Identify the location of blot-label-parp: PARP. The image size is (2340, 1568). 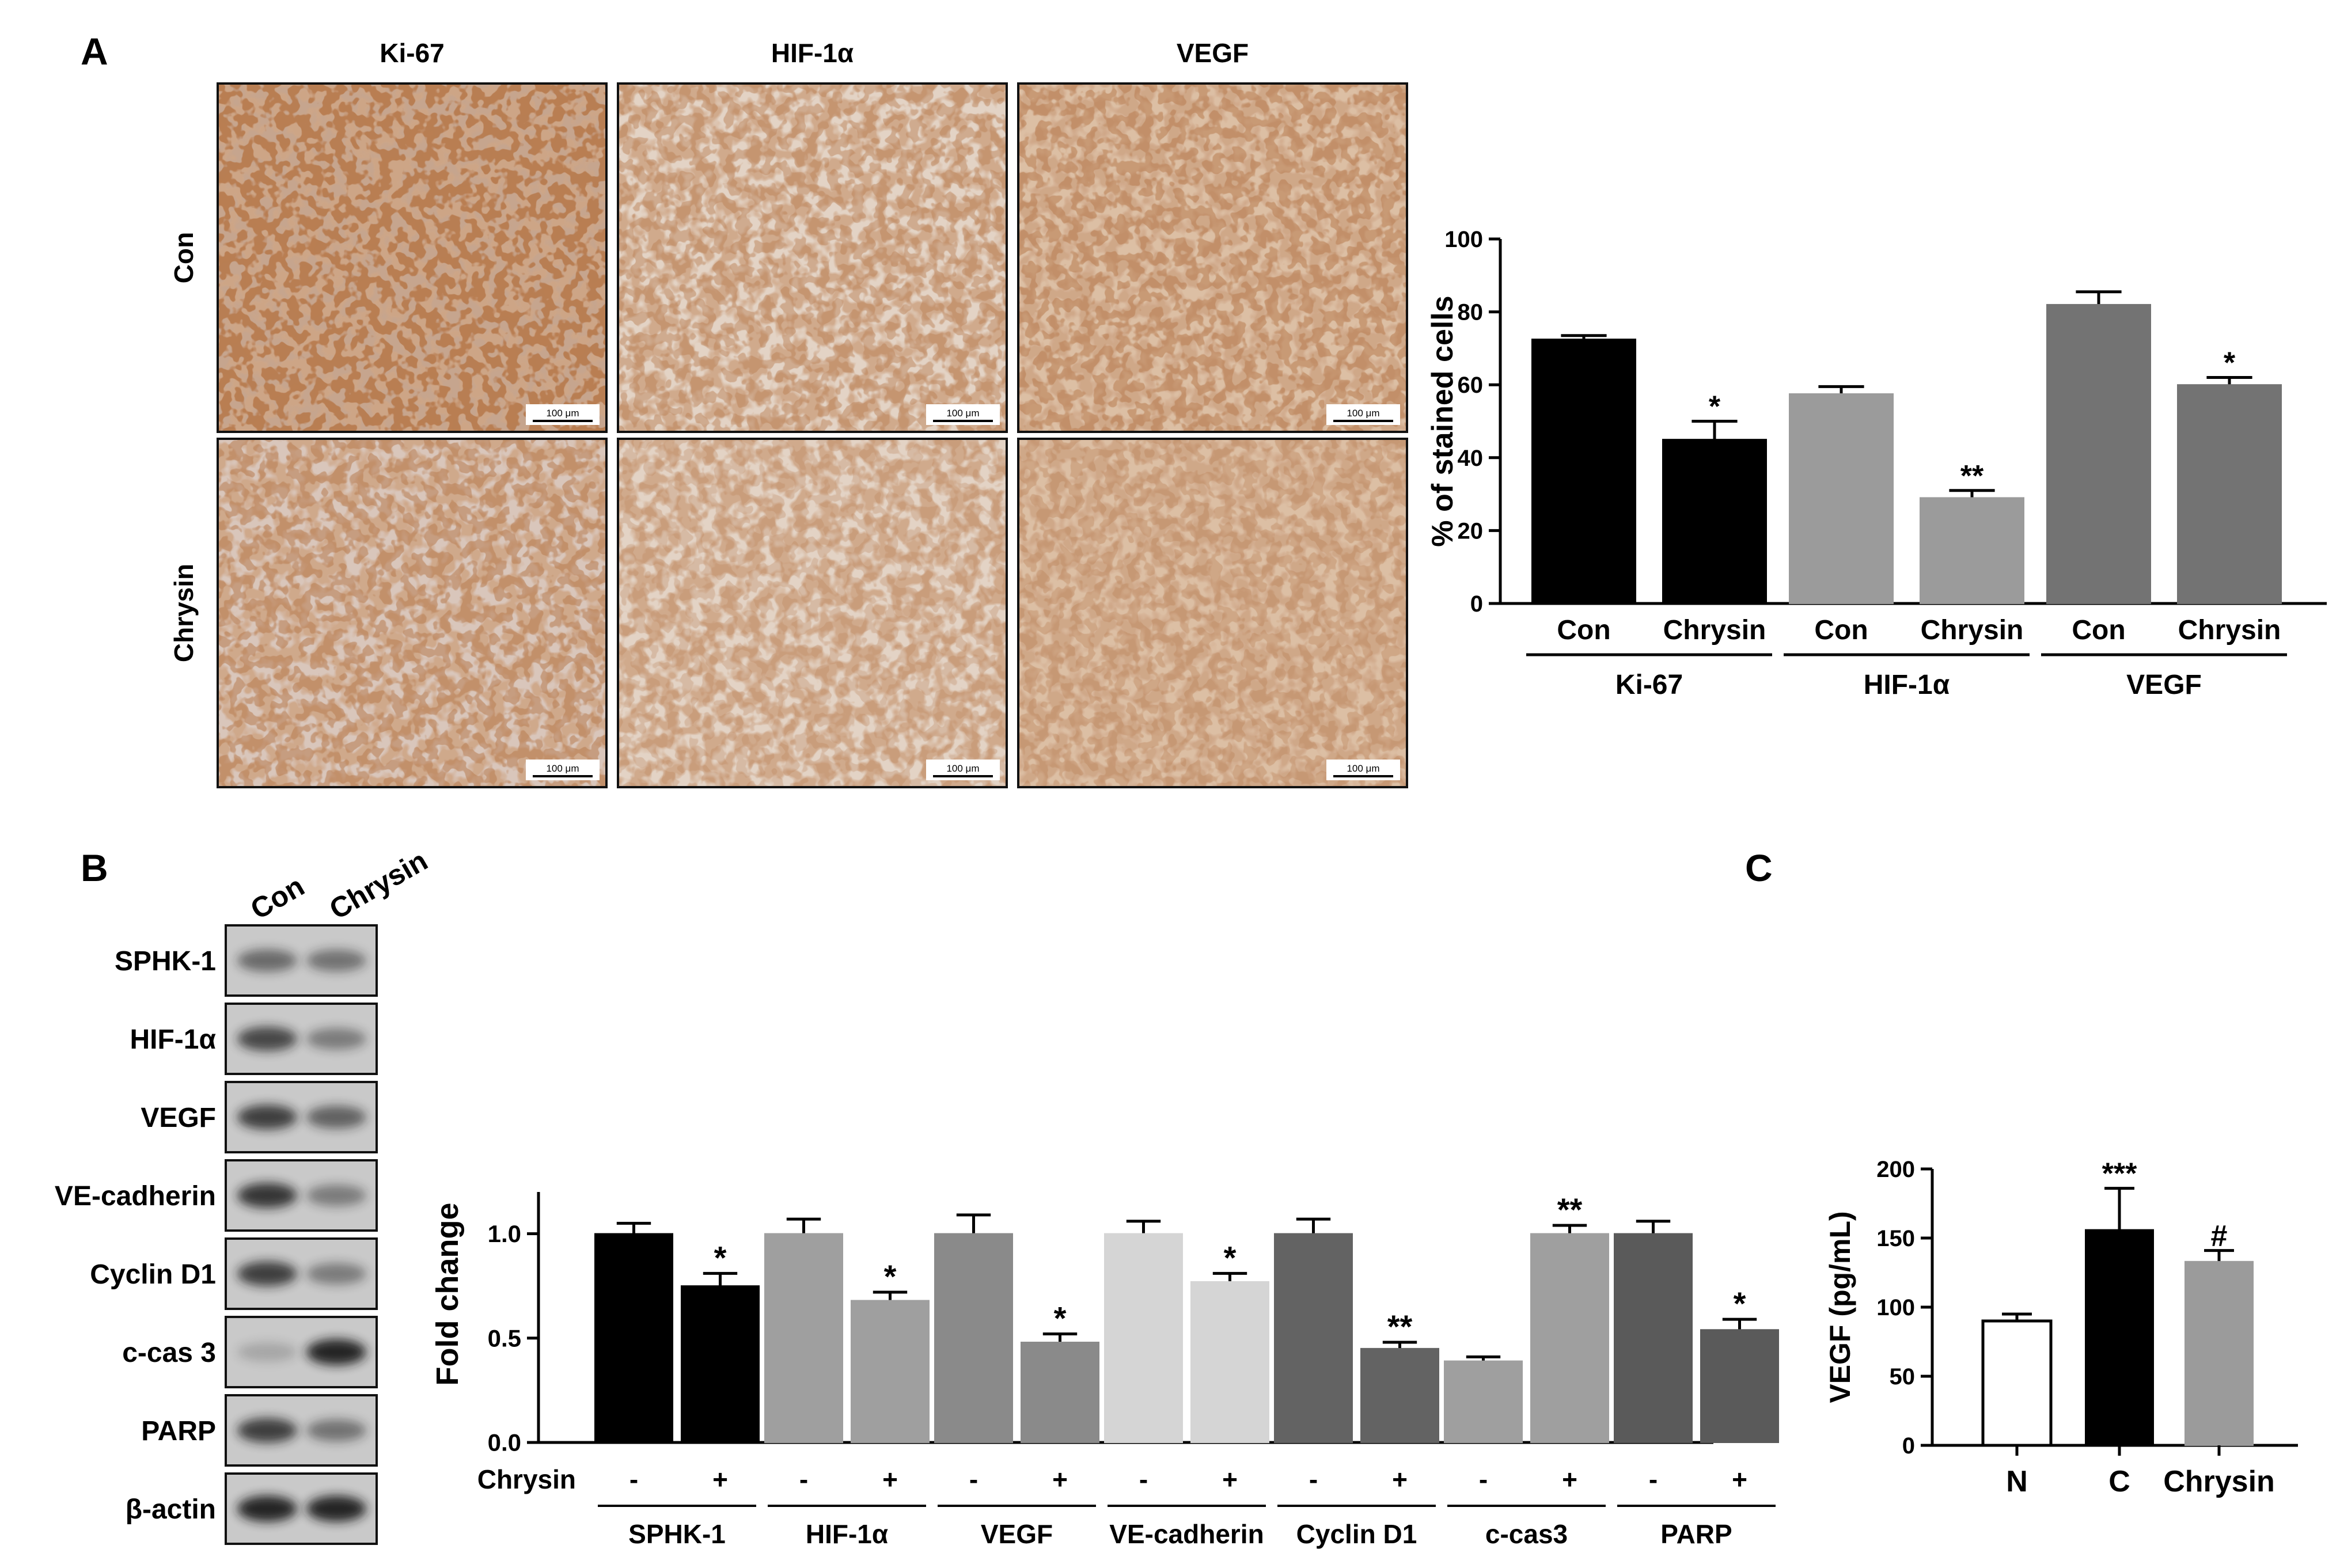
(178, 1431).